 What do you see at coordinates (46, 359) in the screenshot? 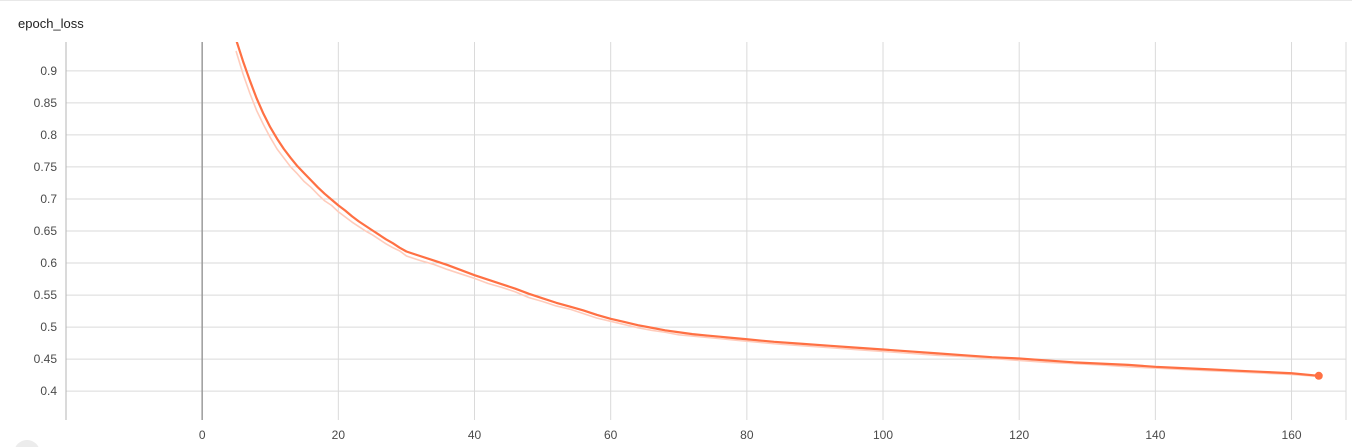
I see `y-tick-label: 0.45` at bounding box center [46, 359].